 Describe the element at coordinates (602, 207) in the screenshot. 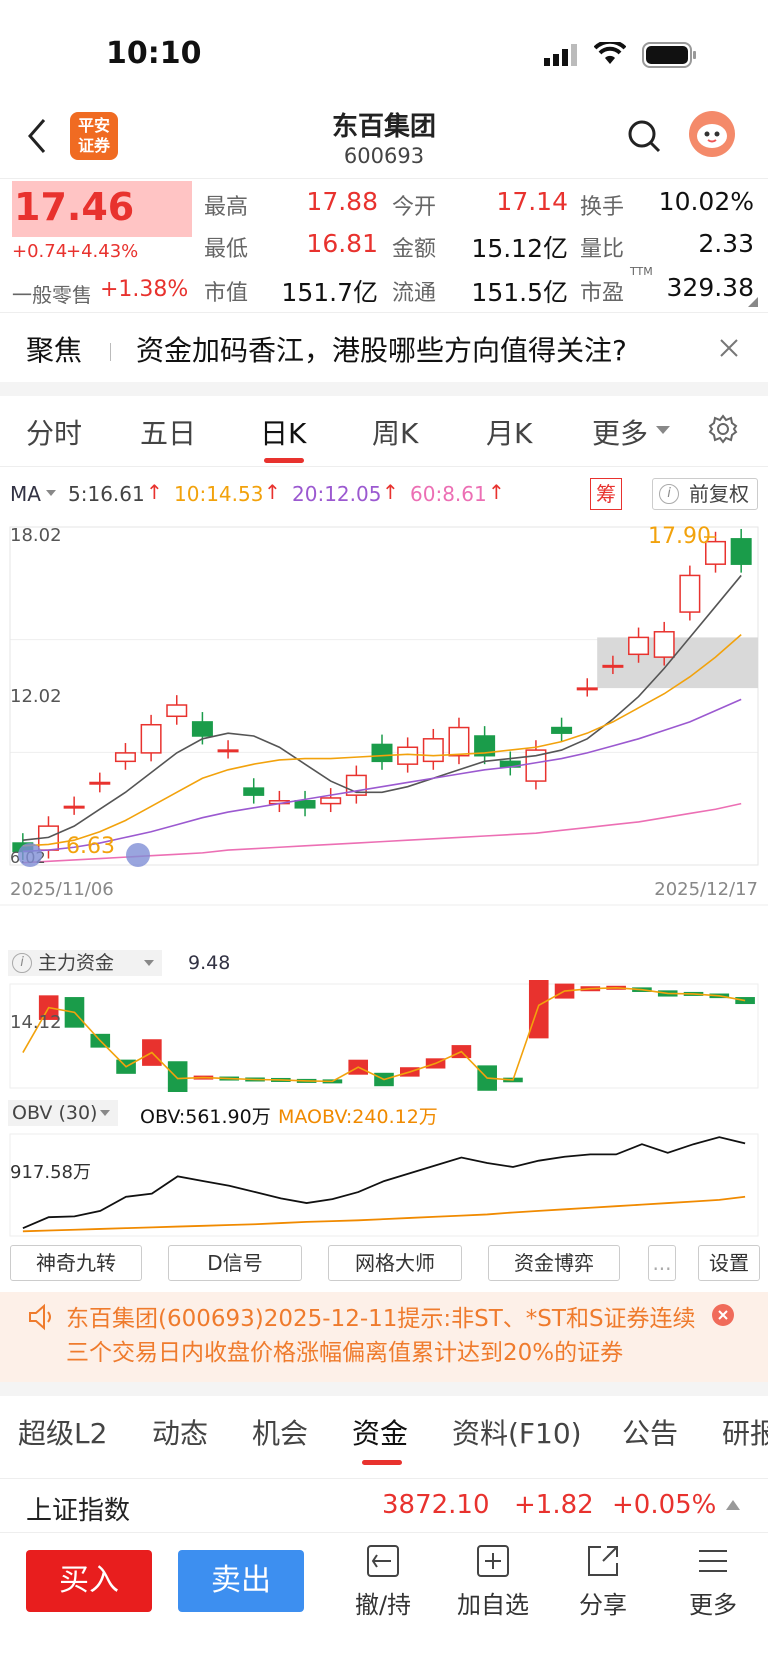

I see `stat-label-turnover: 换手` at that location.